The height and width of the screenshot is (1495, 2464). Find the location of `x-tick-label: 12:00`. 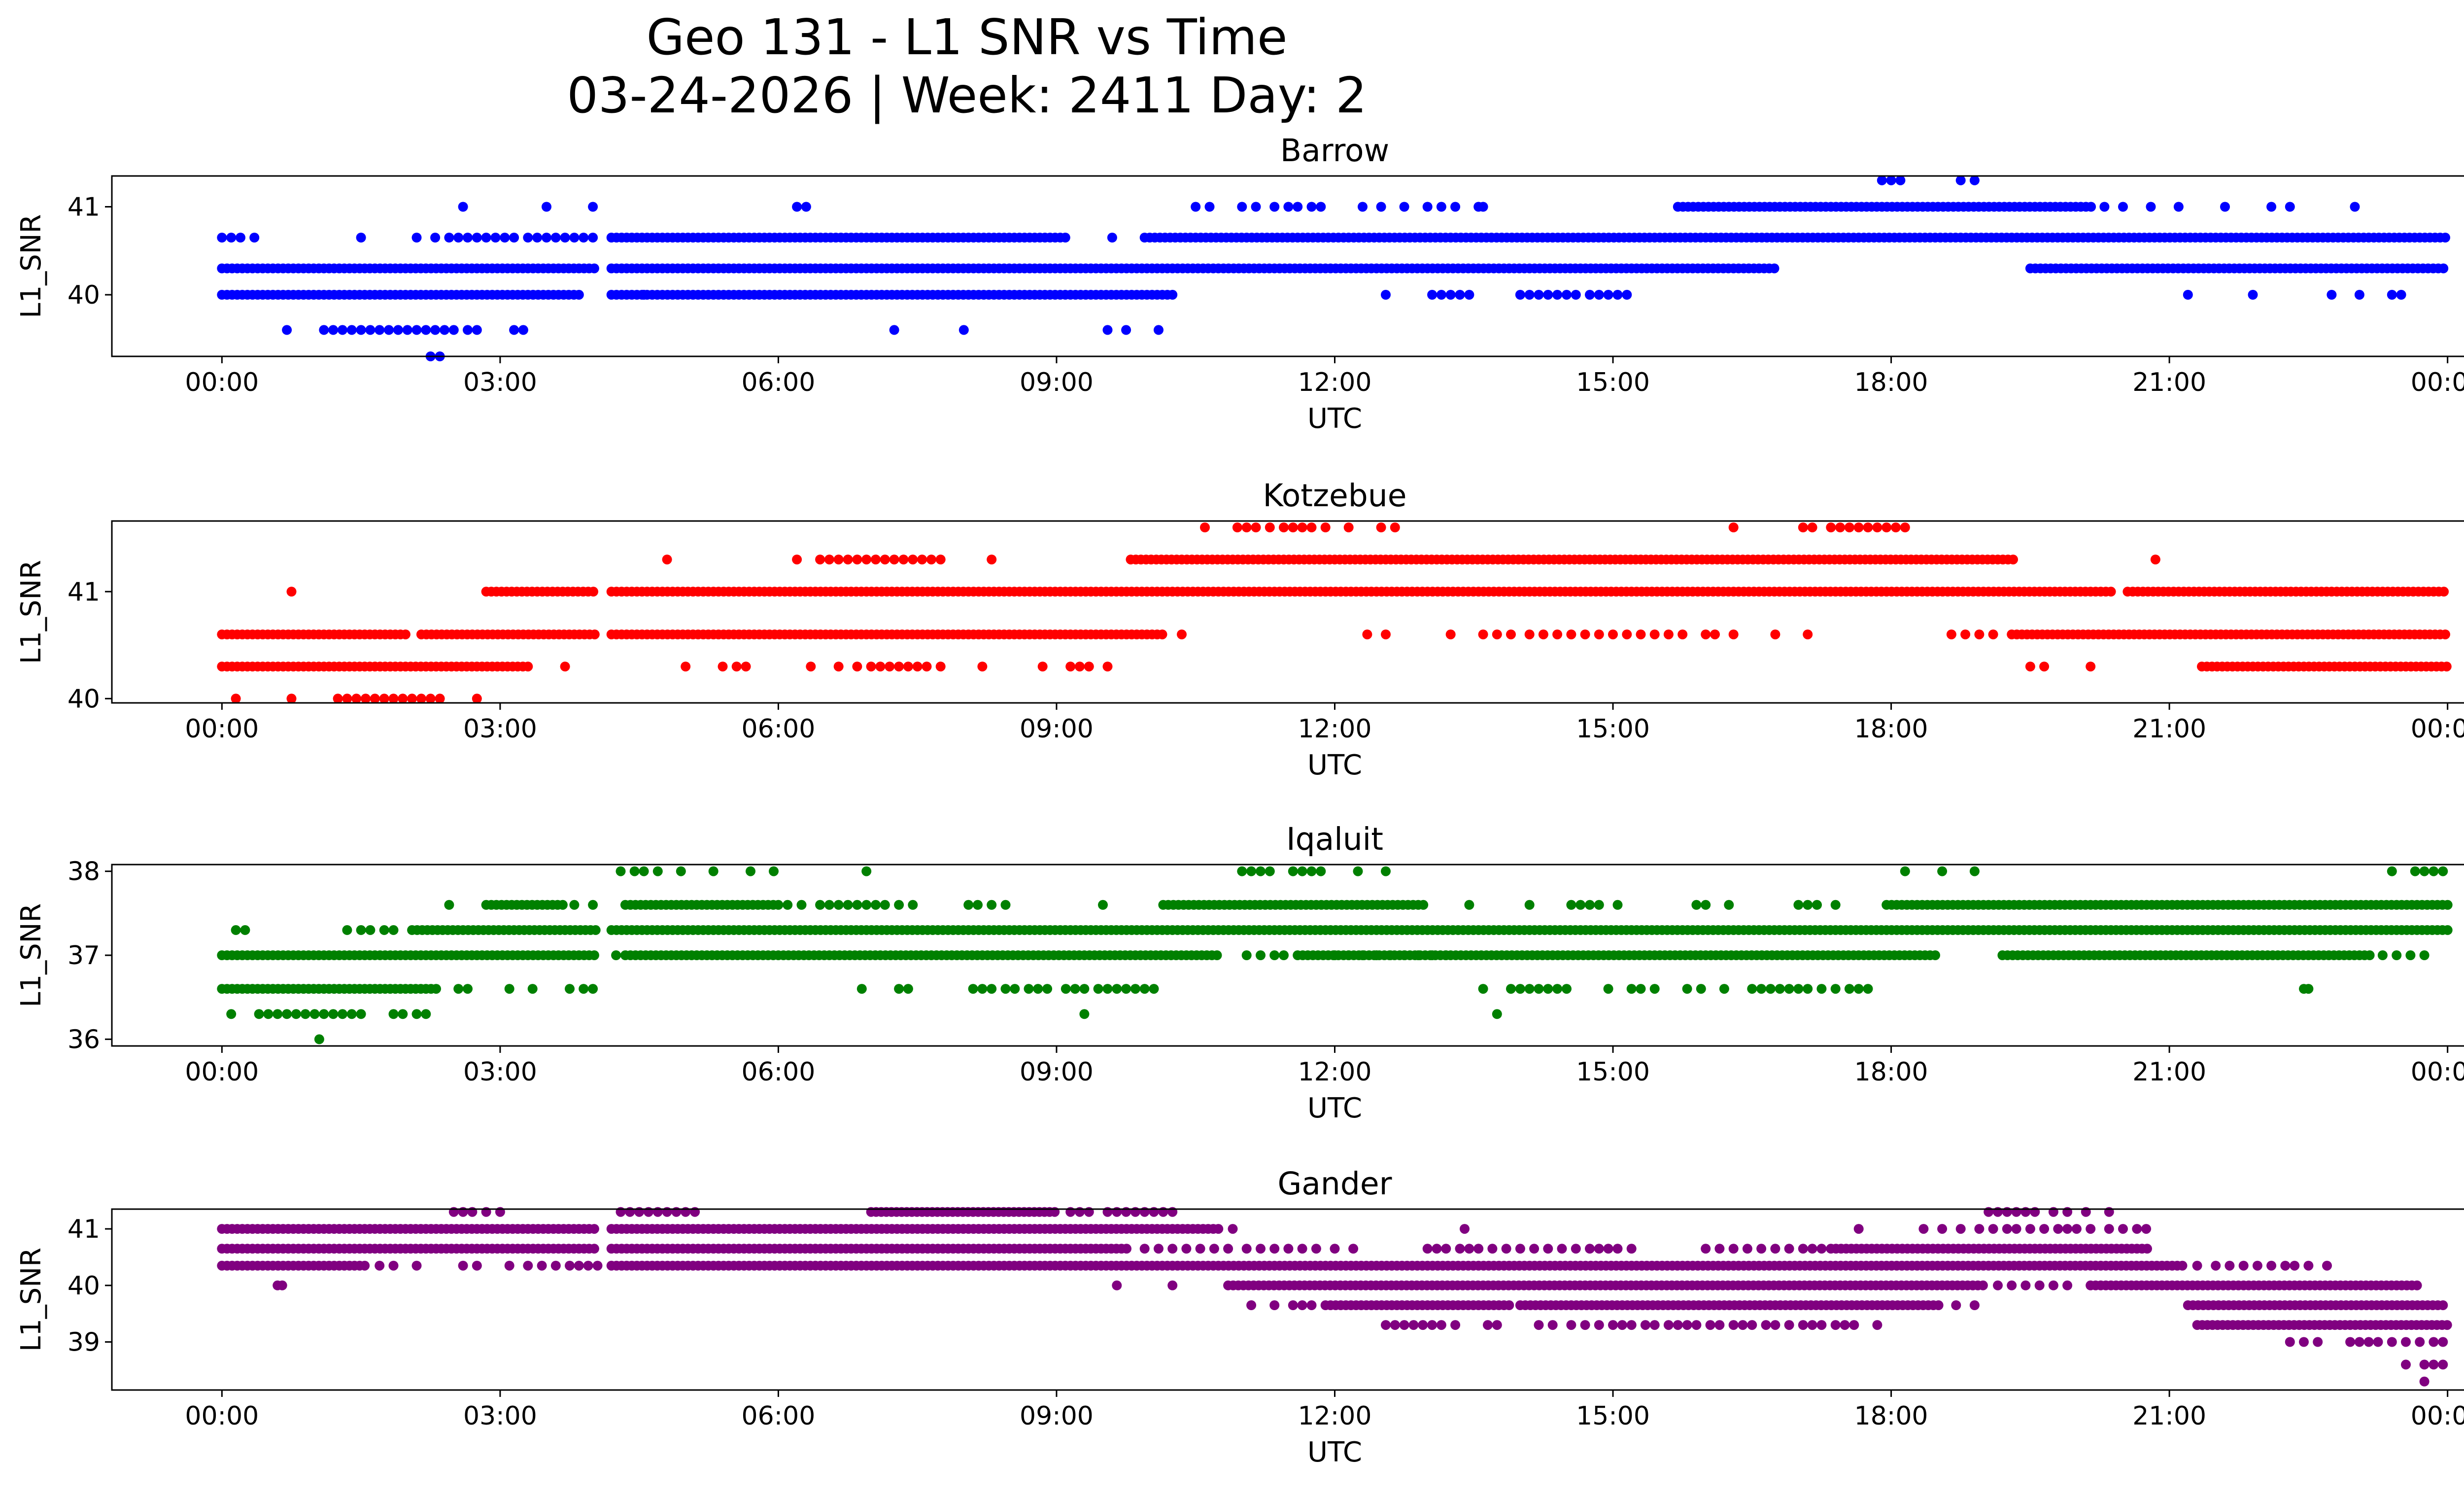

x-tick-label: 12:00 is located at coordinates (1335, 729).